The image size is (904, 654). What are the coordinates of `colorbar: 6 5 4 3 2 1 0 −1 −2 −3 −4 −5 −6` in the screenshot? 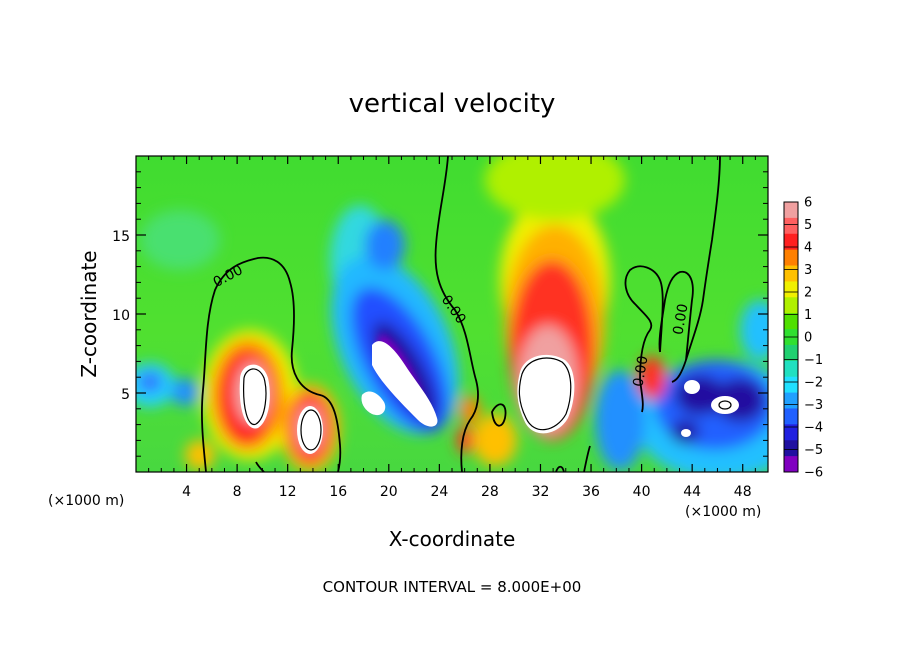 It's located at (803, 338).